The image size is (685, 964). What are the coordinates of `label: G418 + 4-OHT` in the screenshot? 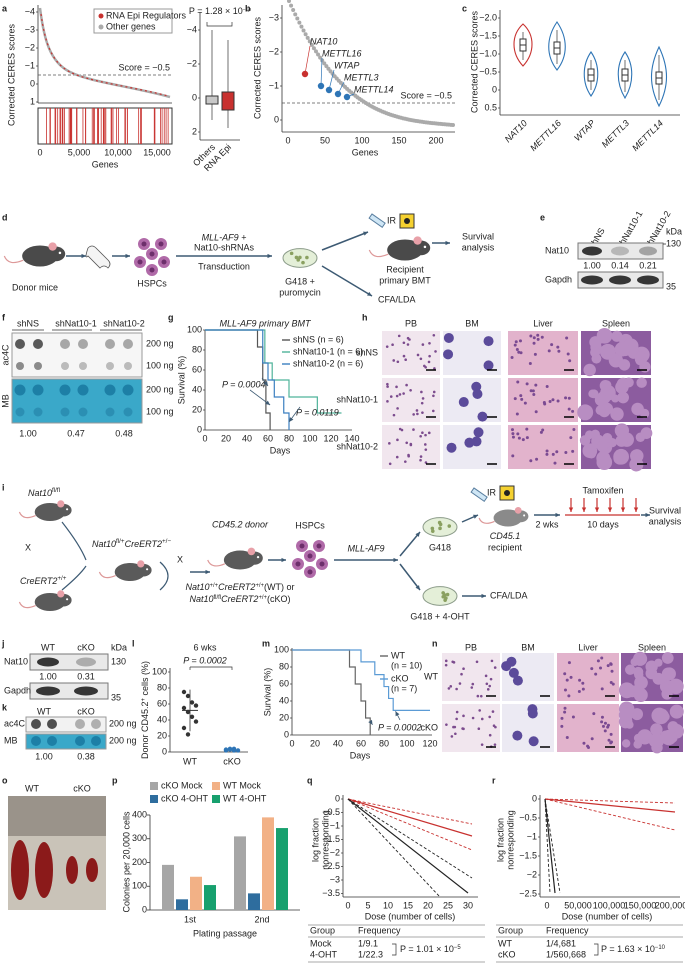 It's located at (440, 616).